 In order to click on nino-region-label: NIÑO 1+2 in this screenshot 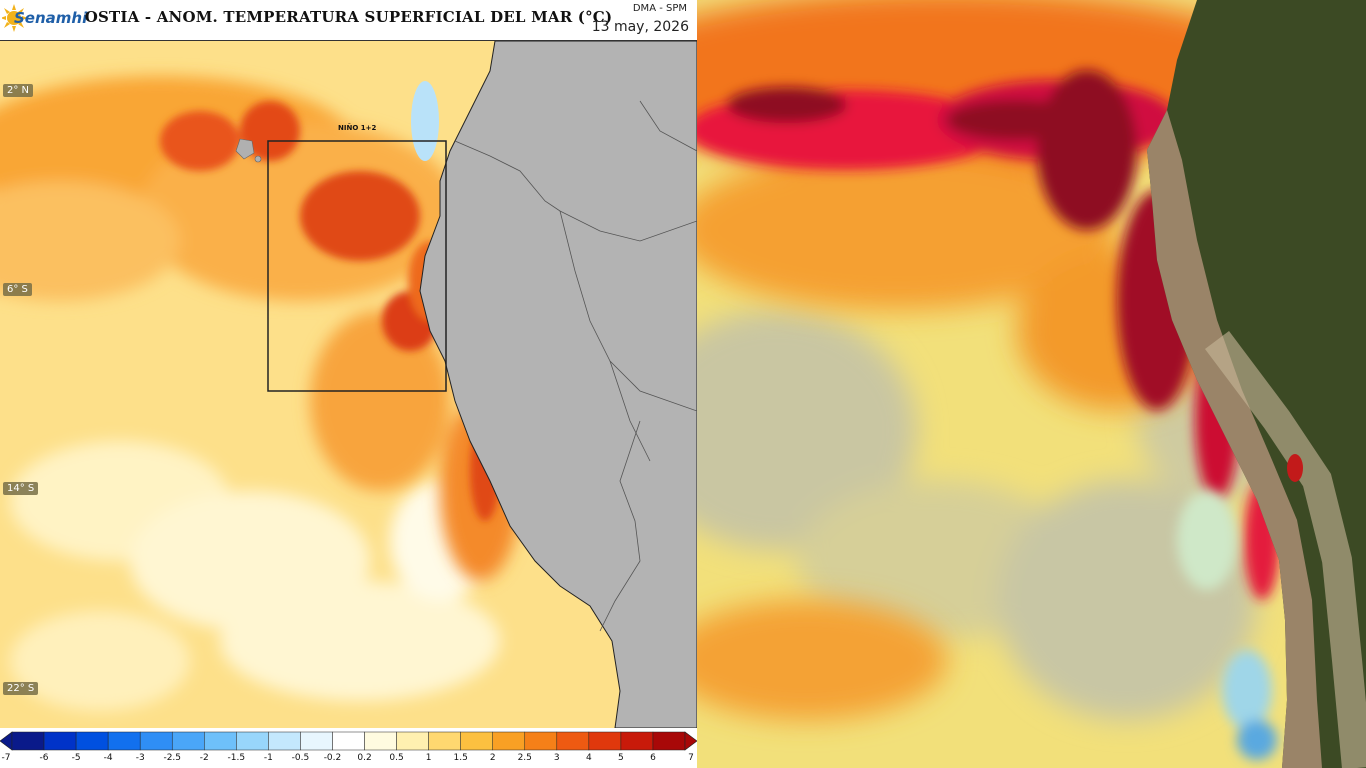, I will do `click(357, 128)`.